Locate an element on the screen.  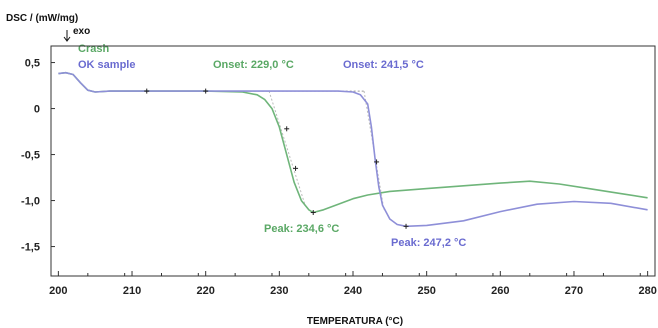
x-tick-label: 200 is located at coordinates (58, 291).